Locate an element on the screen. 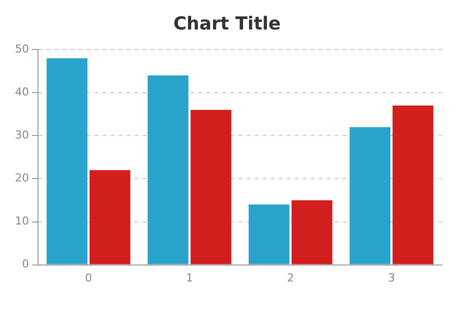 The height and width of the screenshot is (316, 474). x-tick-label: 1 is located at coordinates (189, 277).